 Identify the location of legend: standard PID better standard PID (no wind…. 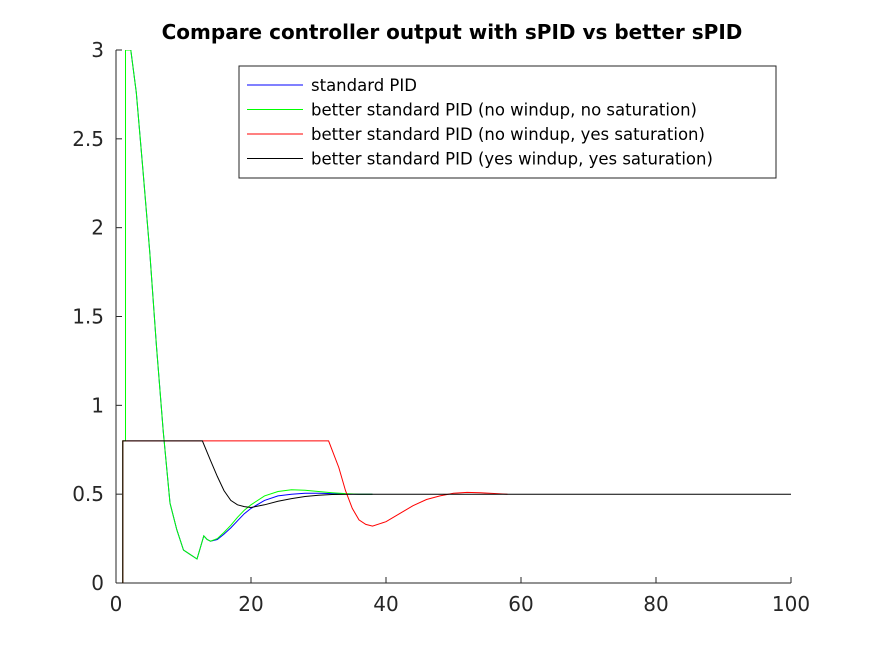
(507, 122).